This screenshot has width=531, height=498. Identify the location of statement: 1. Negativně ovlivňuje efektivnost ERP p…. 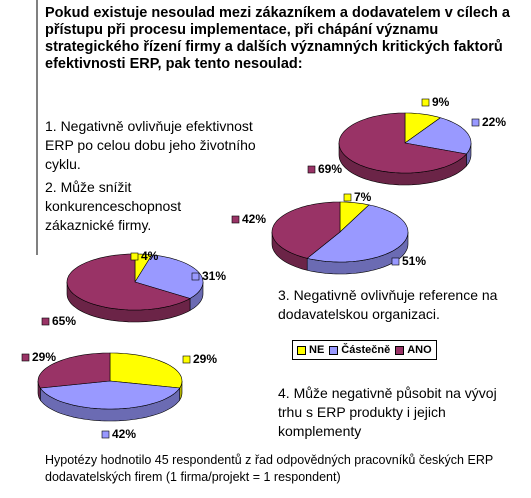
(150, 145).